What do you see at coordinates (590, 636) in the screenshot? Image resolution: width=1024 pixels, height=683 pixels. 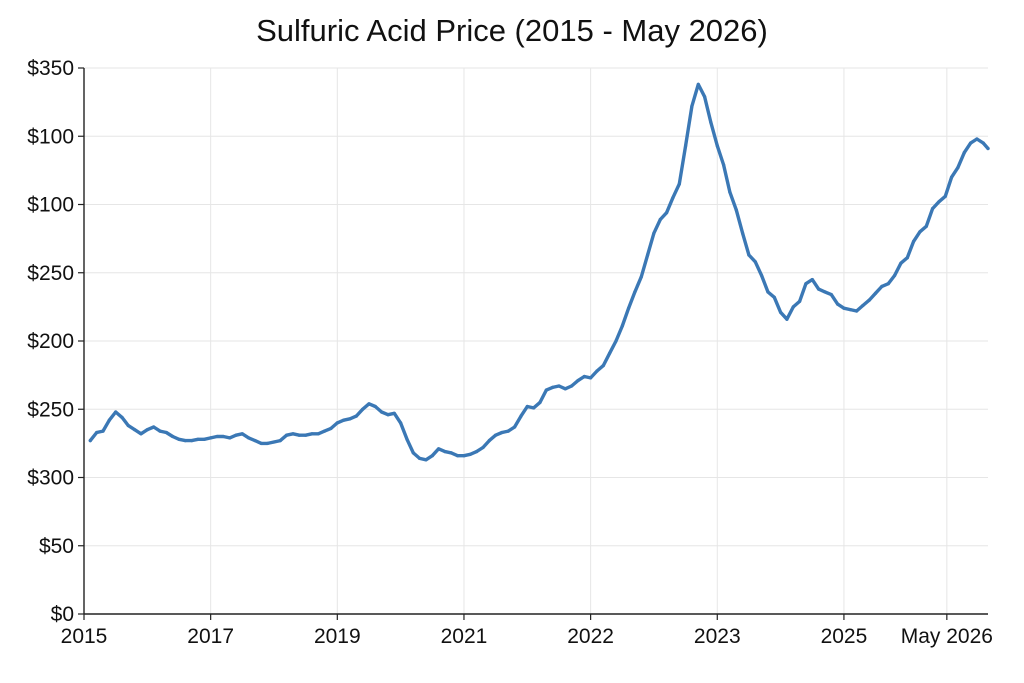 I see `x-tick-label-4: 2022` at bounding box center [590, 636].